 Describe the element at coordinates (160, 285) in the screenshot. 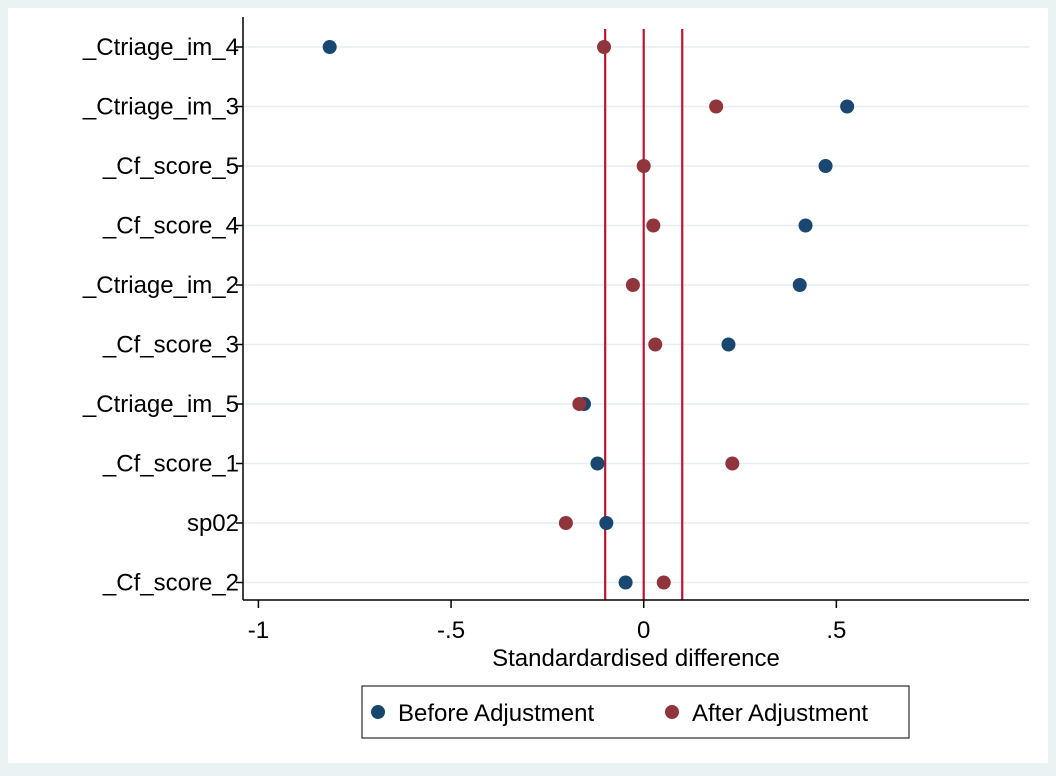

I see `y-tick-label: _Ctriage_im_2` at that location.